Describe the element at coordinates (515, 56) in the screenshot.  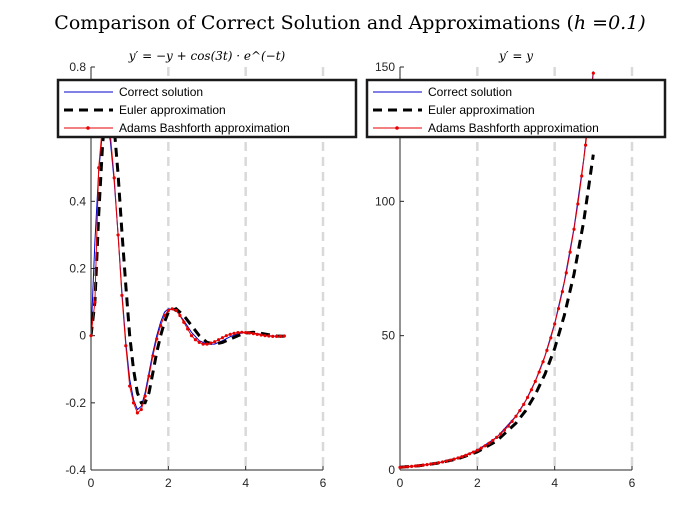
I see `subplot-title: y′ = y` at that location.